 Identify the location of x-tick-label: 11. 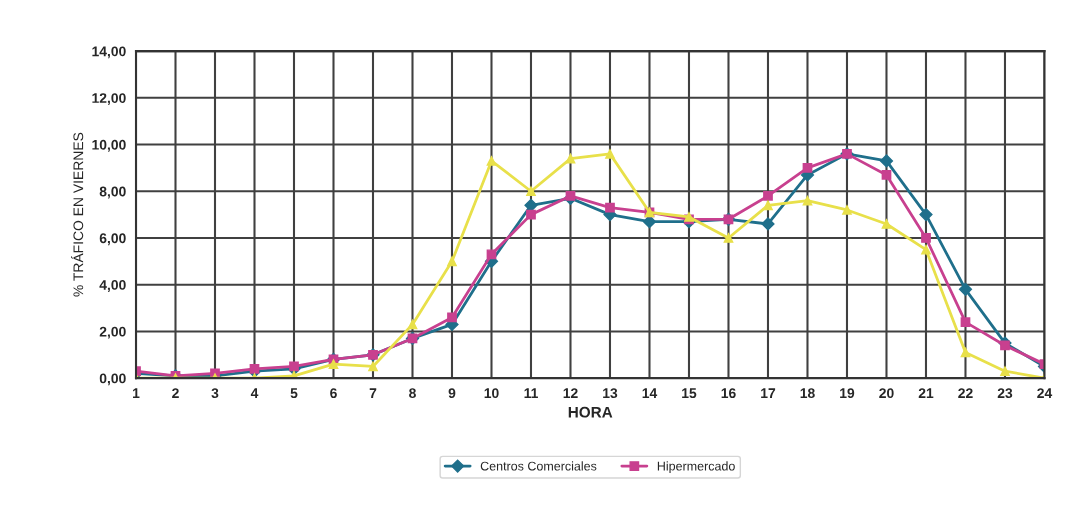
(531, 393).